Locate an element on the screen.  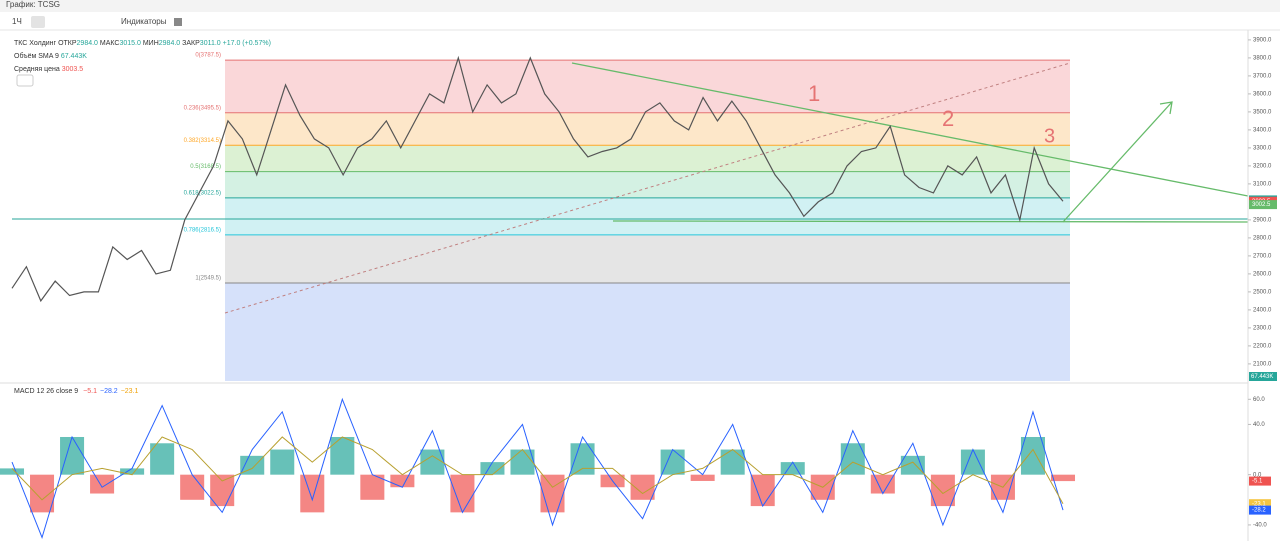
o-value: 2984.0 is located at coordinates (88, 43).